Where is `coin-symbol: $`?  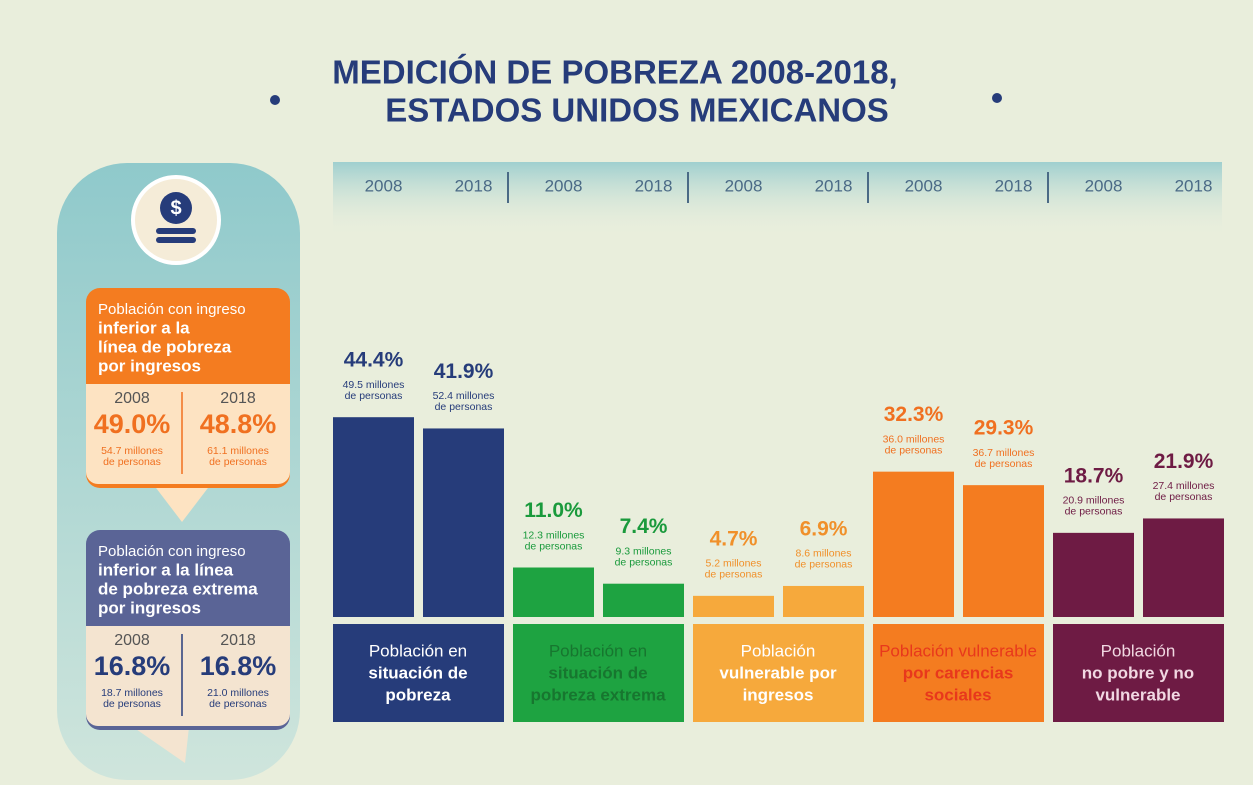 coin-symbol: $ is located at coordinates (175, 208).